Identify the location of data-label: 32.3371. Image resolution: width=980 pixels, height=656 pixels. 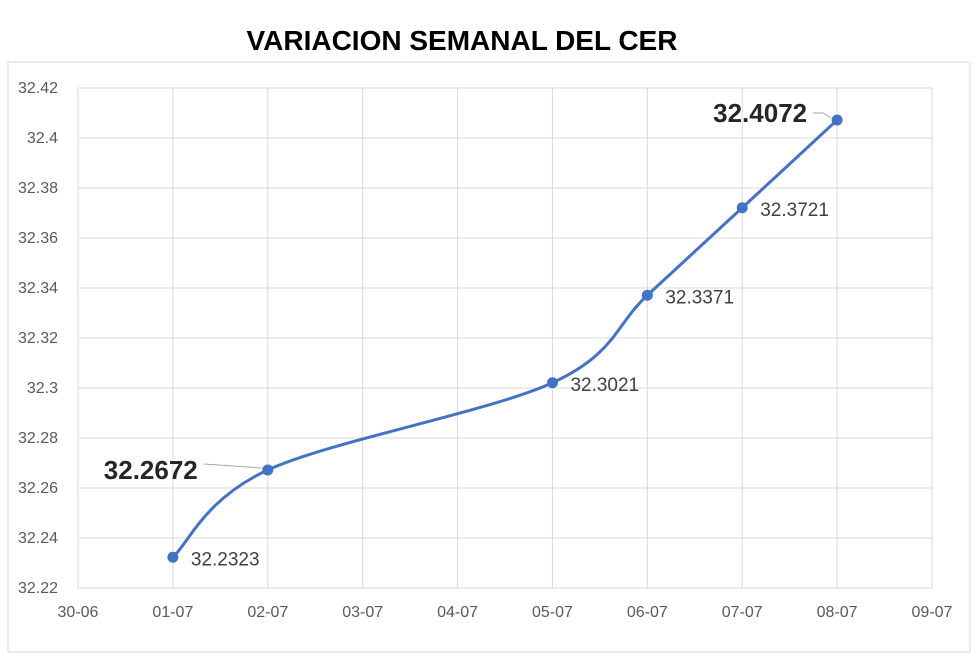
(699, 297).